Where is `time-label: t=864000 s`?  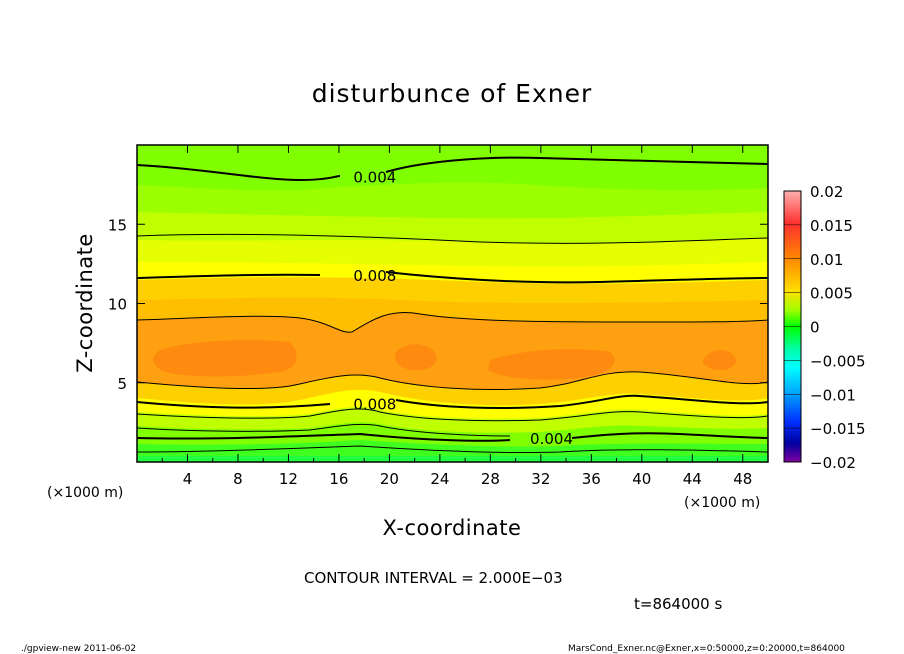
time-label: t=864000 s is located at coordinates (678, 604).